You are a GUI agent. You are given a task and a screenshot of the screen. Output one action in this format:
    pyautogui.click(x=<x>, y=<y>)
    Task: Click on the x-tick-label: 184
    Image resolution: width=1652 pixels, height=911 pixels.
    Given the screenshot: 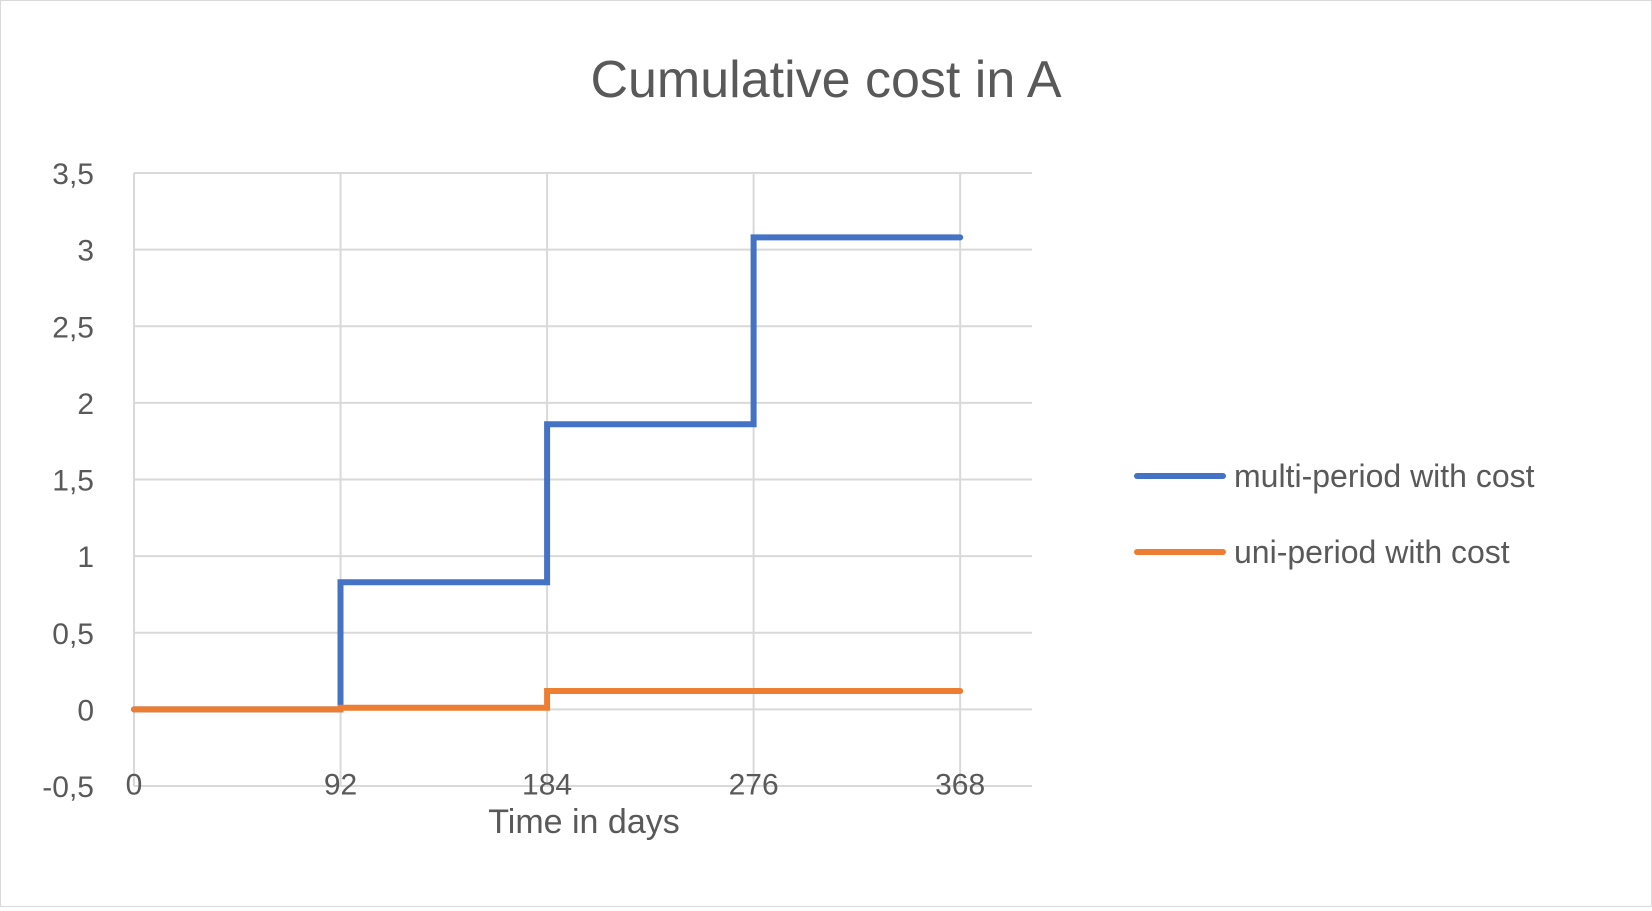 What is the action you would take?
    pyautogui.click(x=547, y=784)
    